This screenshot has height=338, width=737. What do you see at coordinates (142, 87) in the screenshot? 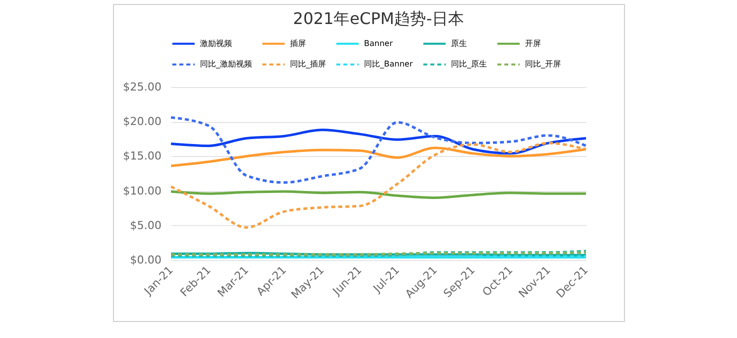
I see `y-tick-label: $25.00` at bounding box center [142, 87].